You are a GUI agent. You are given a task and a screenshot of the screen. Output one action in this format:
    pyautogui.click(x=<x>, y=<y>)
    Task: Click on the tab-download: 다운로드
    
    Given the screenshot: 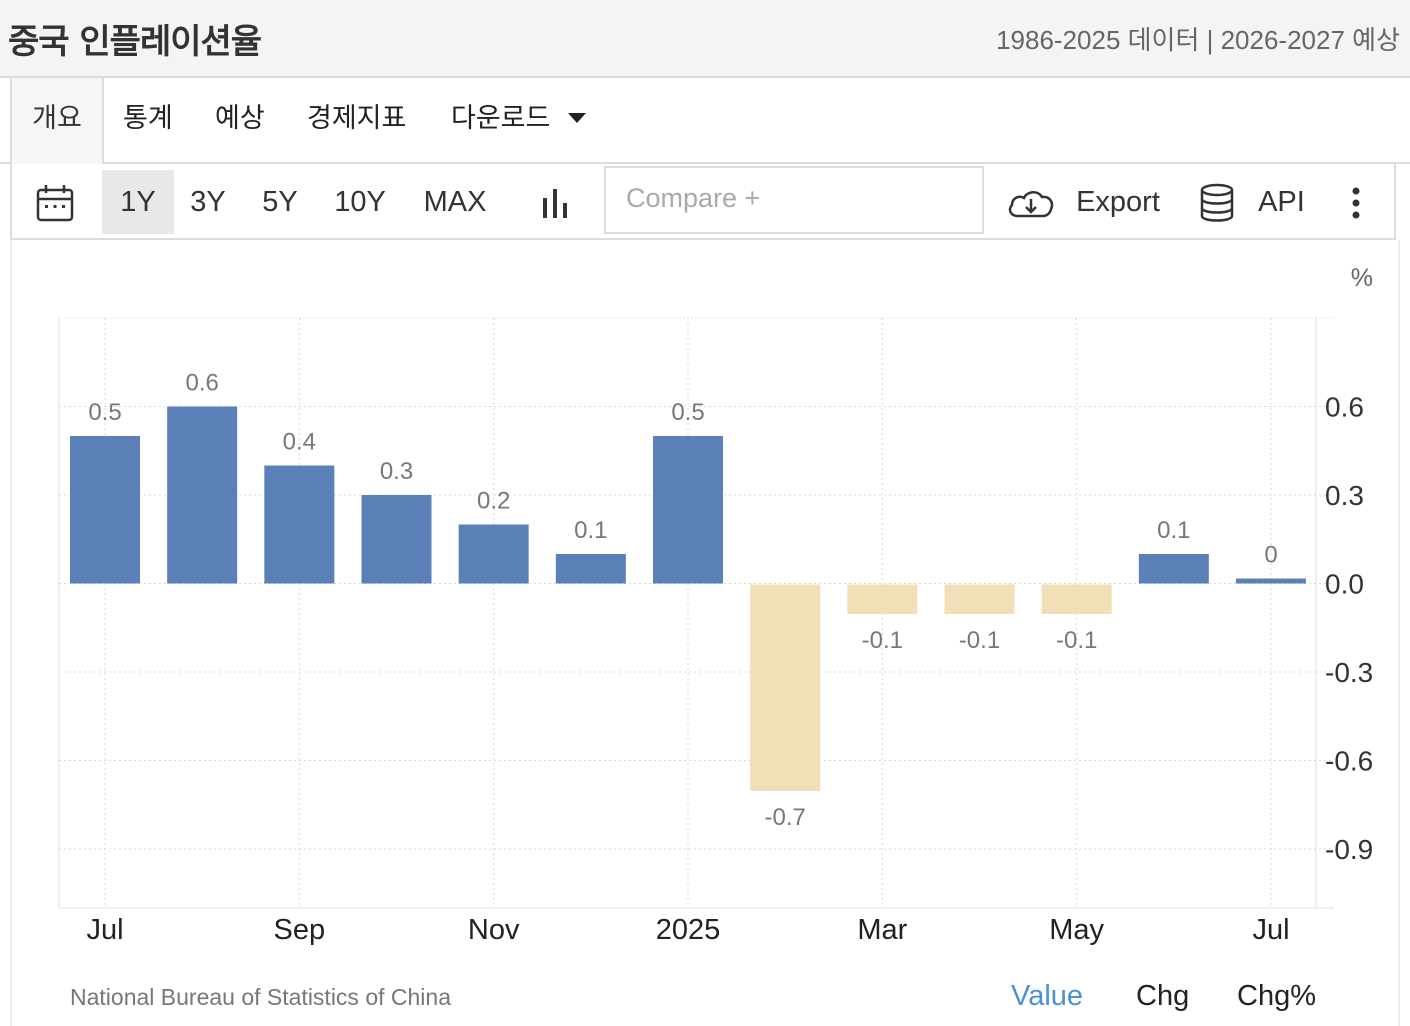 What is the action you would take?
    pyautogui.click(x=519, y=120)
    